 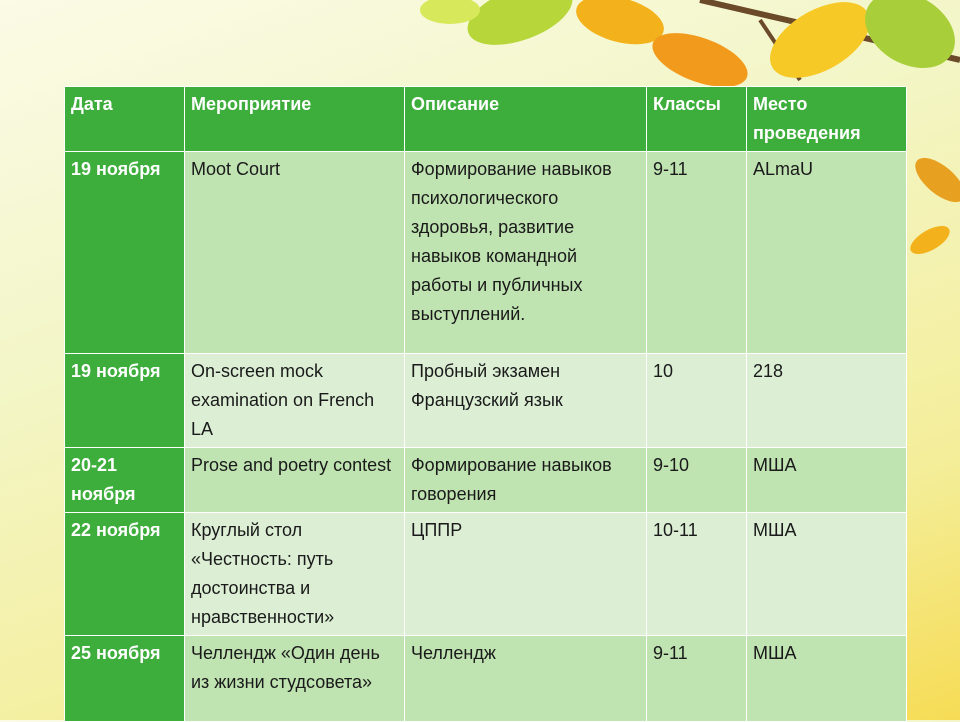 What do you see at coordinates (696, 480) in the screenshot?
I see `table-cell: 9-10` at bounding box center [696, 480].